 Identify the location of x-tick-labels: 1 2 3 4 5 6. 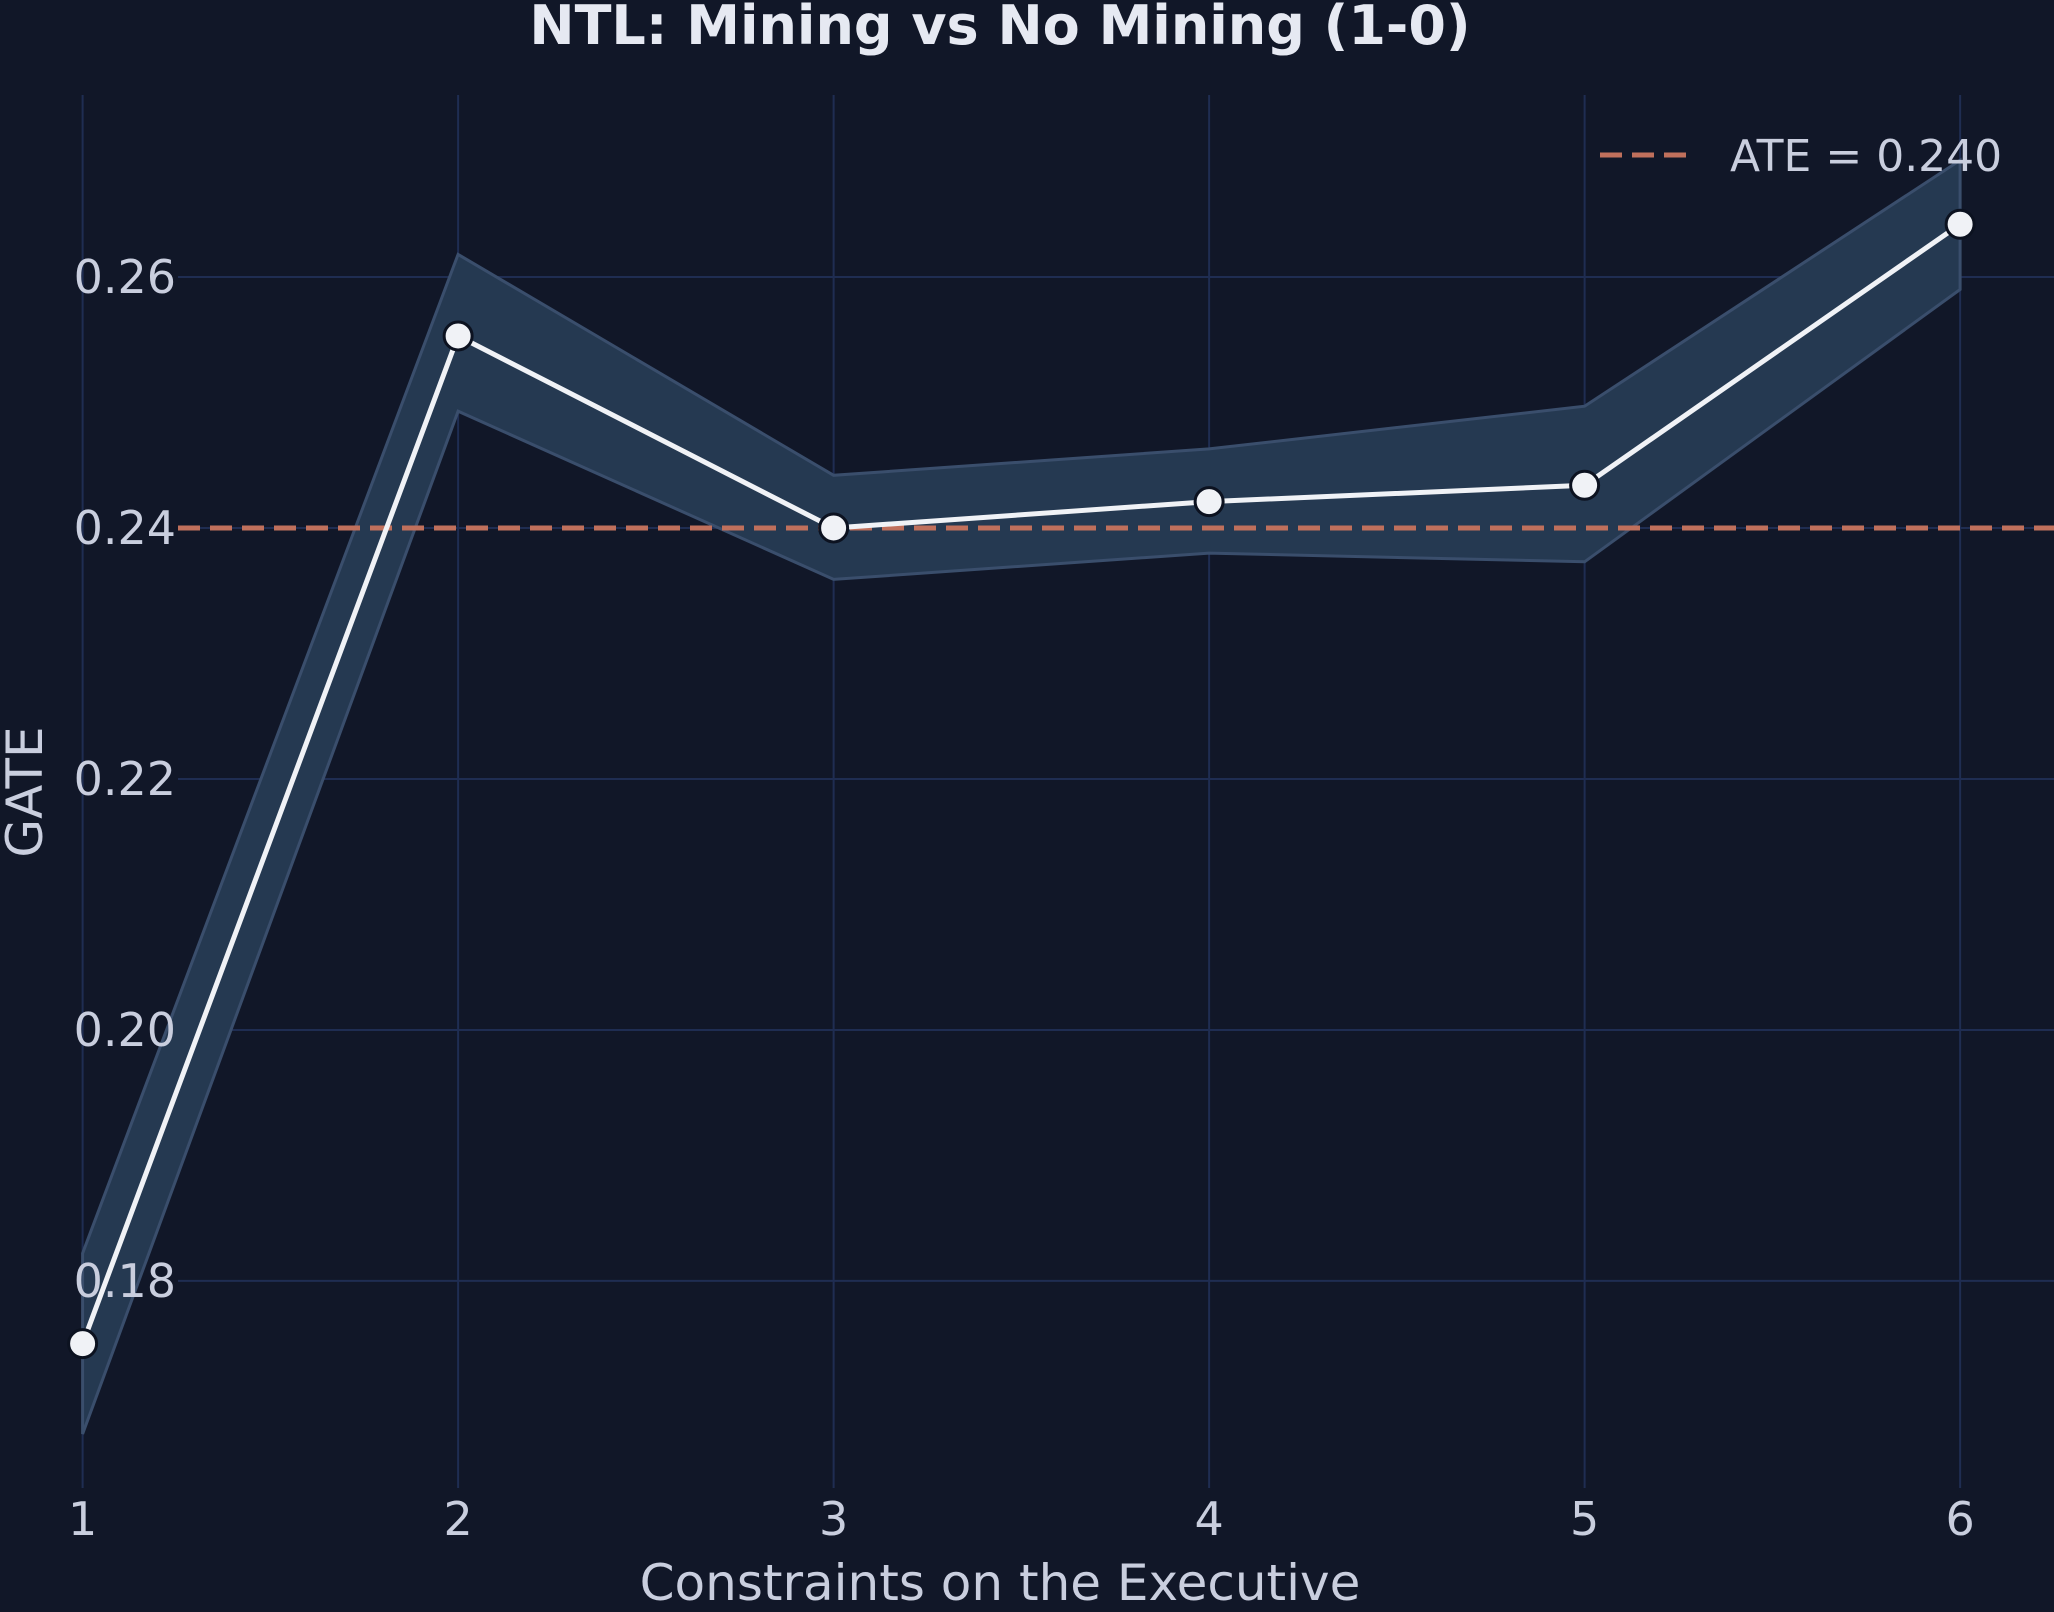
(1021, 1519).